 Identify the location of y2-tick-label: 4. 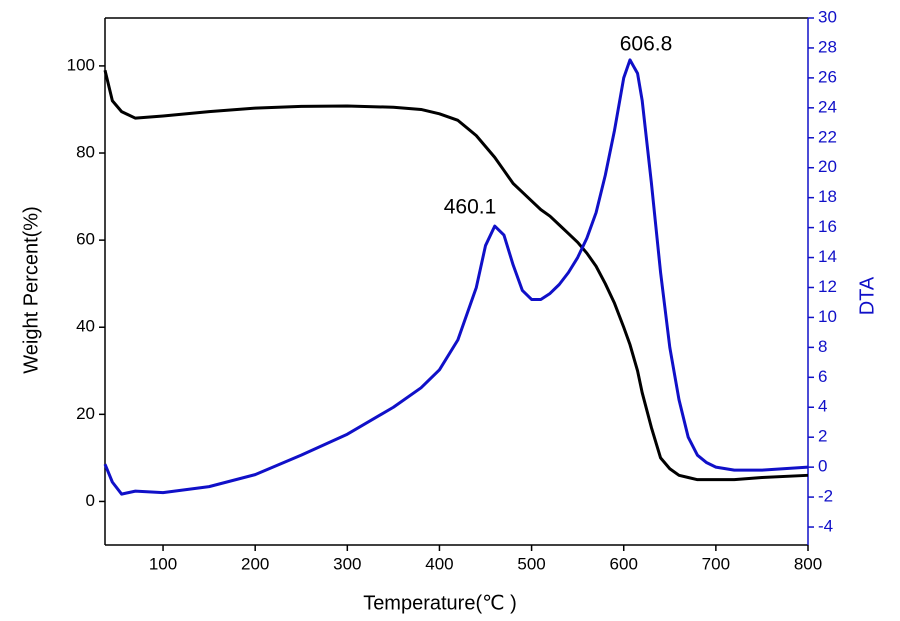
(822, 406).